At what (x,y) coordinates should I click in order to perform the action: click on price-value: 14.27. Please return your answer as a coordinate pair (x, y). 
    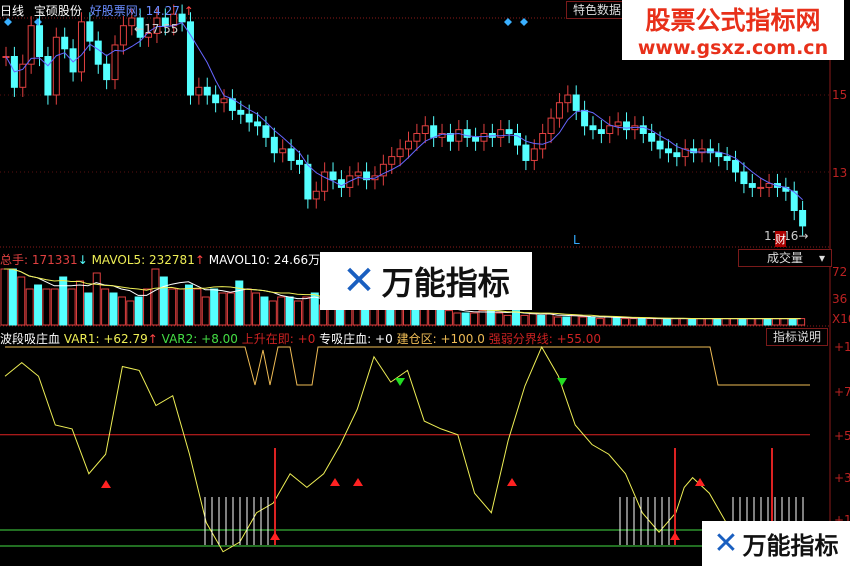
    Looking at the image, I should click on (162, 11).